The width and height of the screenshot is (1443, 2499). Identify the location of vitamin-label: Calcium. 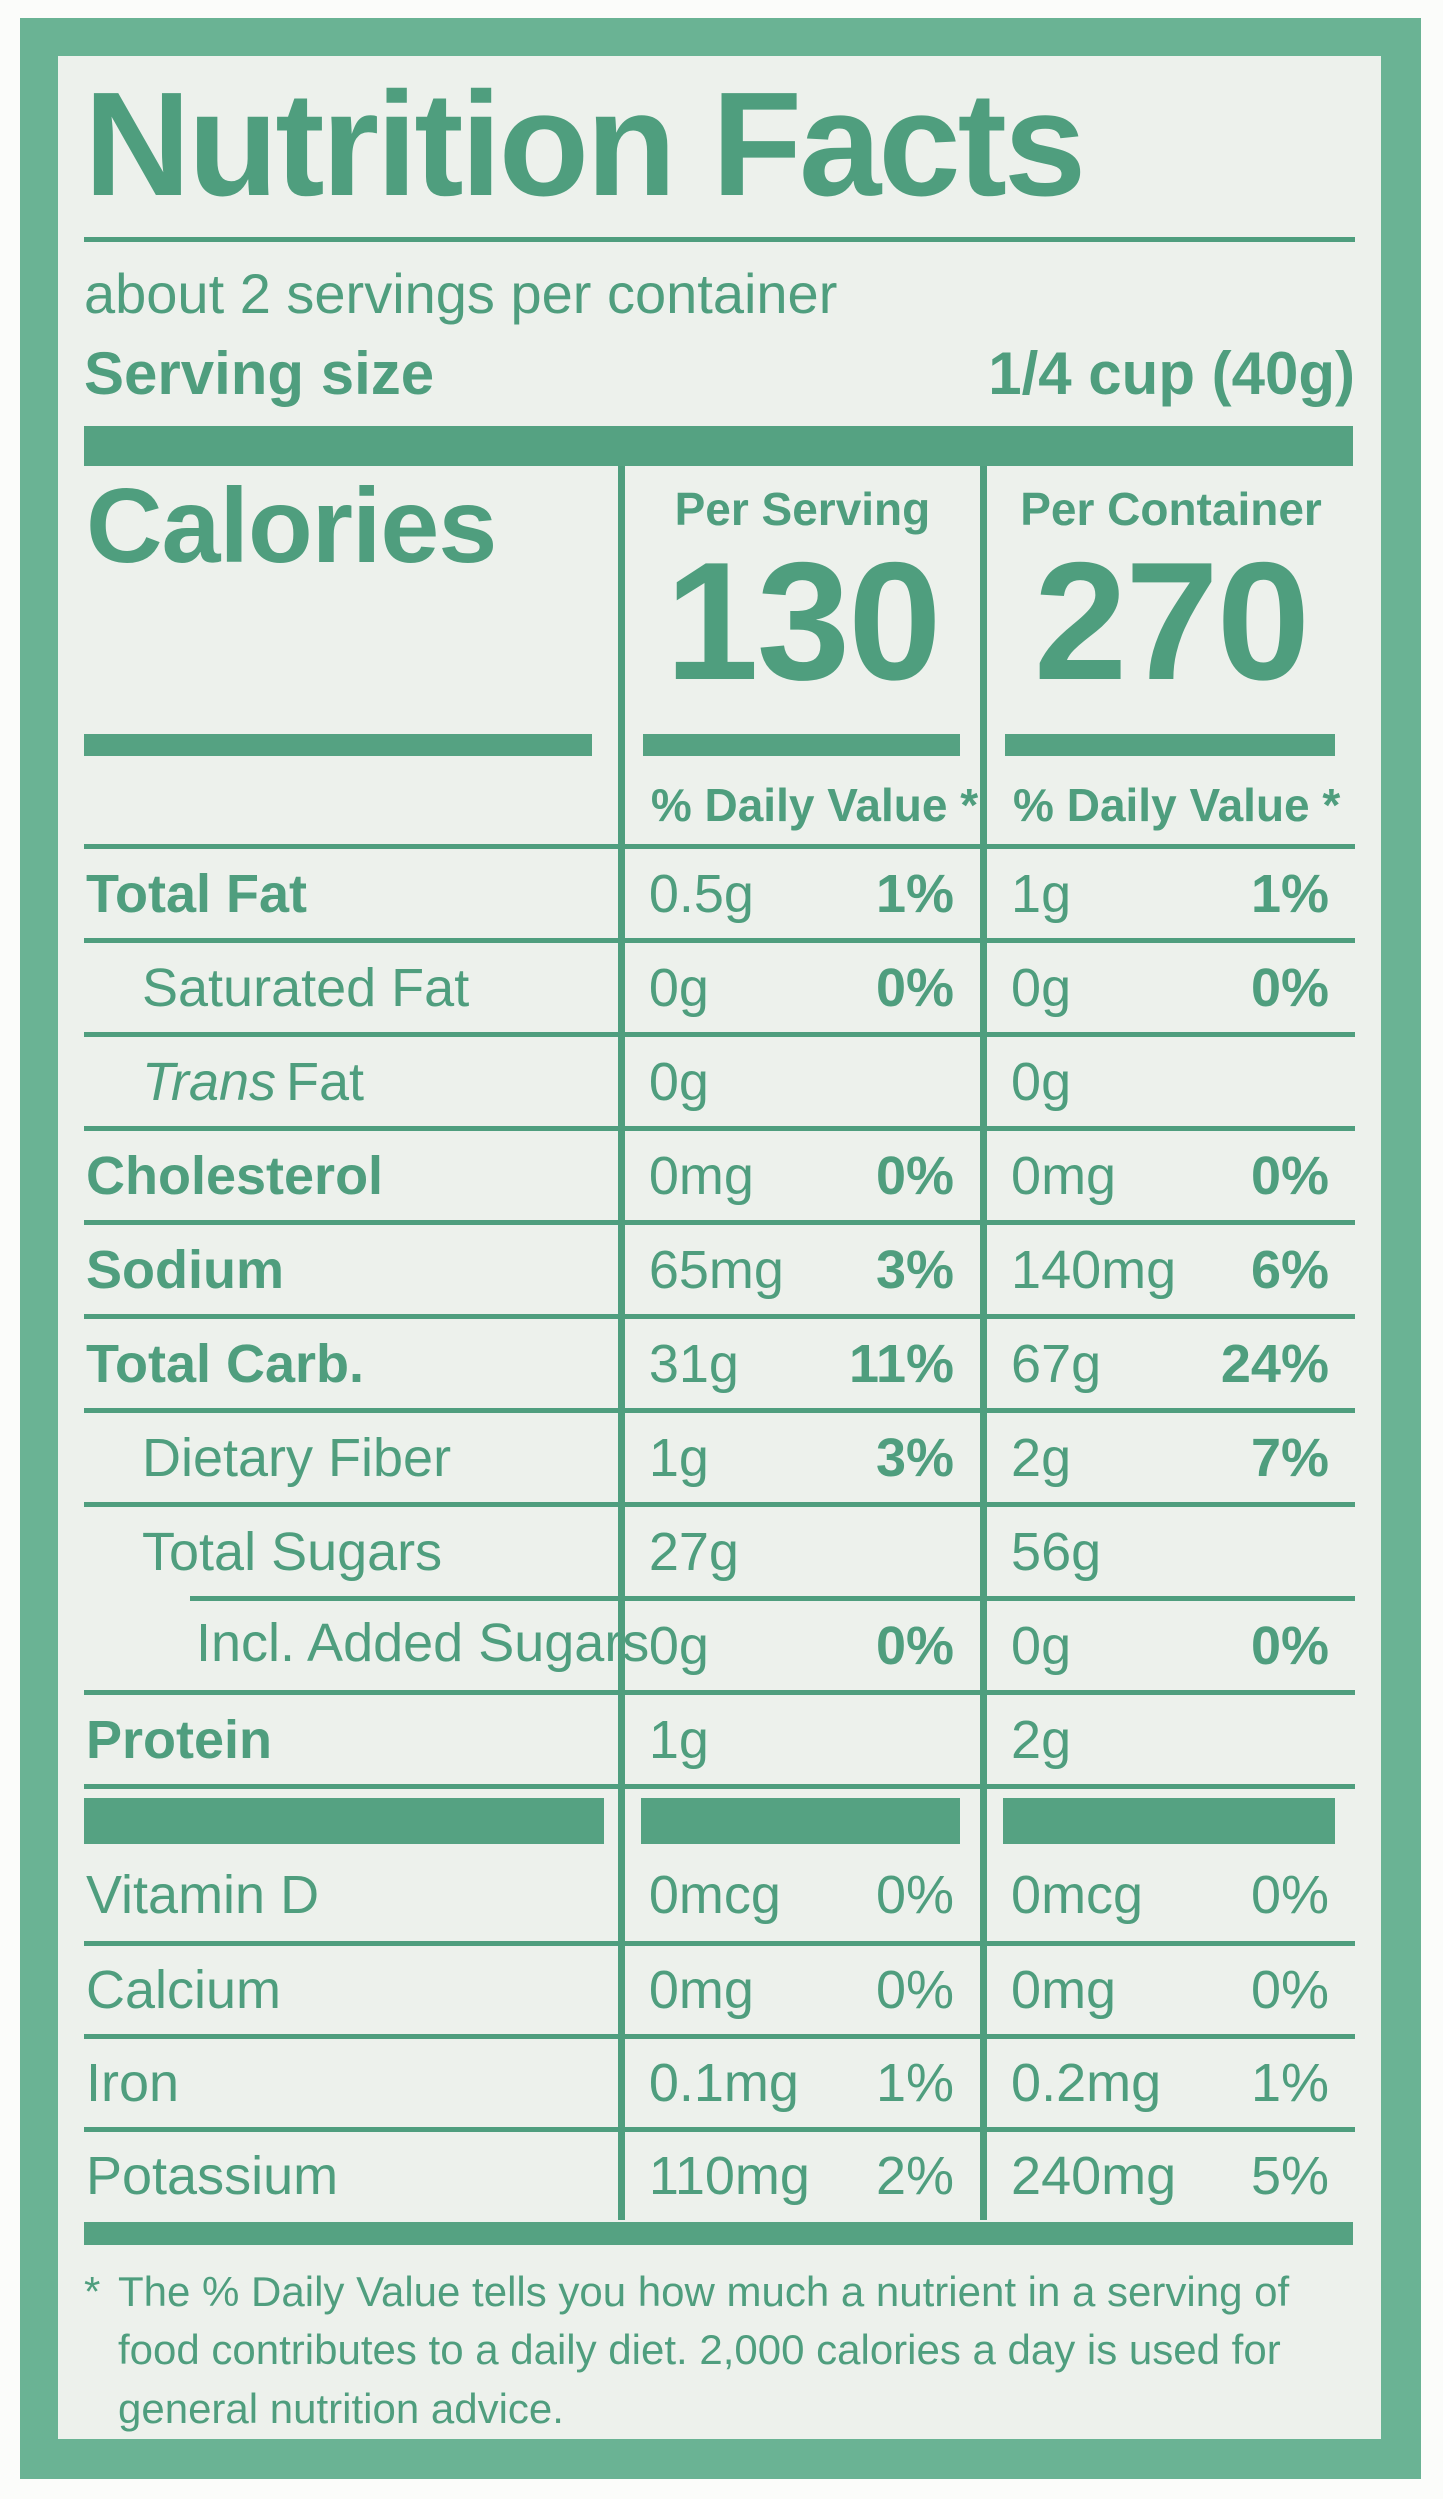
(351, 1987).